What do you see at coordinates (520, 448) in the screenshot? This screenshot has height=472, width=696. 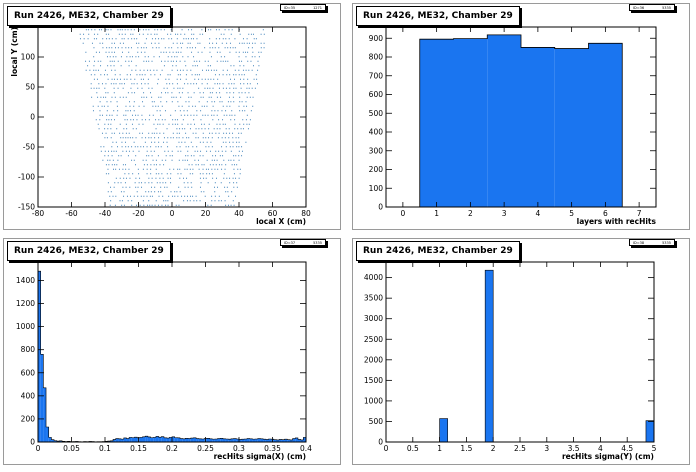 I see `x-tick-label: 2.5` at bounding box center [520, 448].